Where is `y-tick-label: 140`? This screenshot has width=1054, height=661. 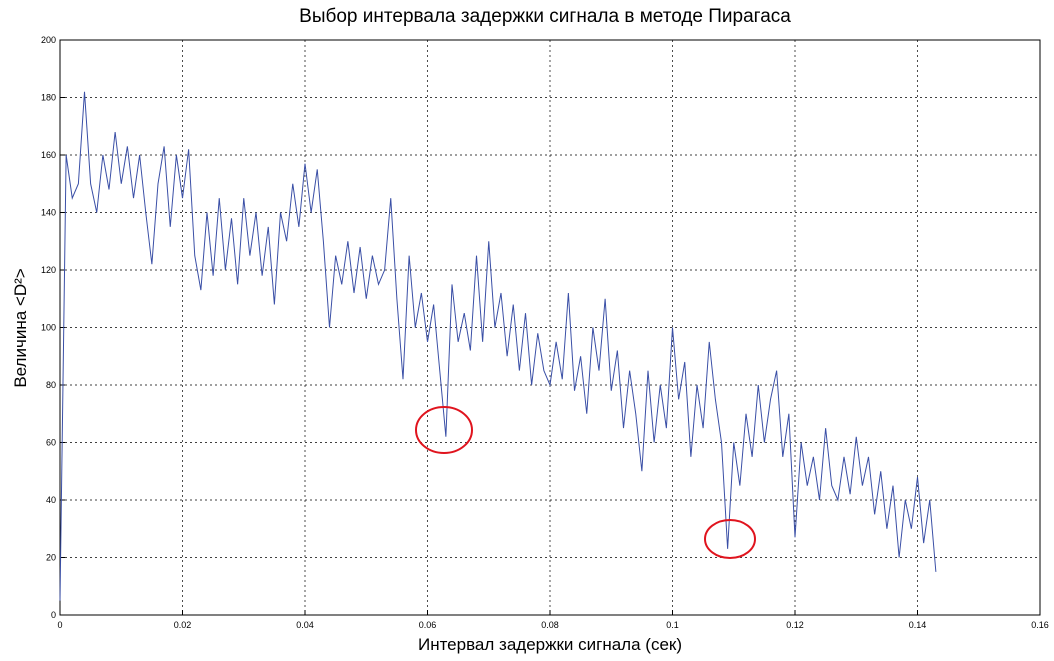
y-tick-label: 140 is located at coordinates (48, 213).